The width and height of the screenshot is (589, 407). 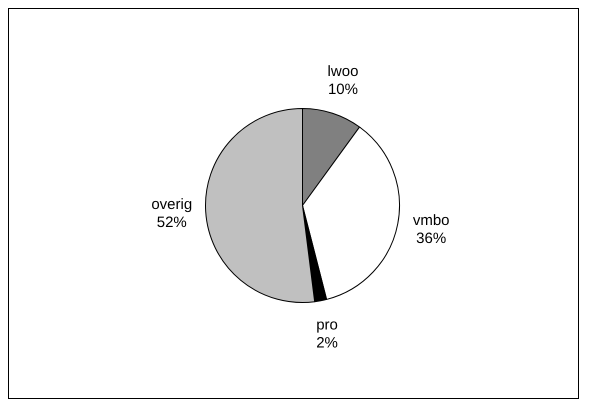 I want to click on slice-label: pro, so click(x=327, y=325).